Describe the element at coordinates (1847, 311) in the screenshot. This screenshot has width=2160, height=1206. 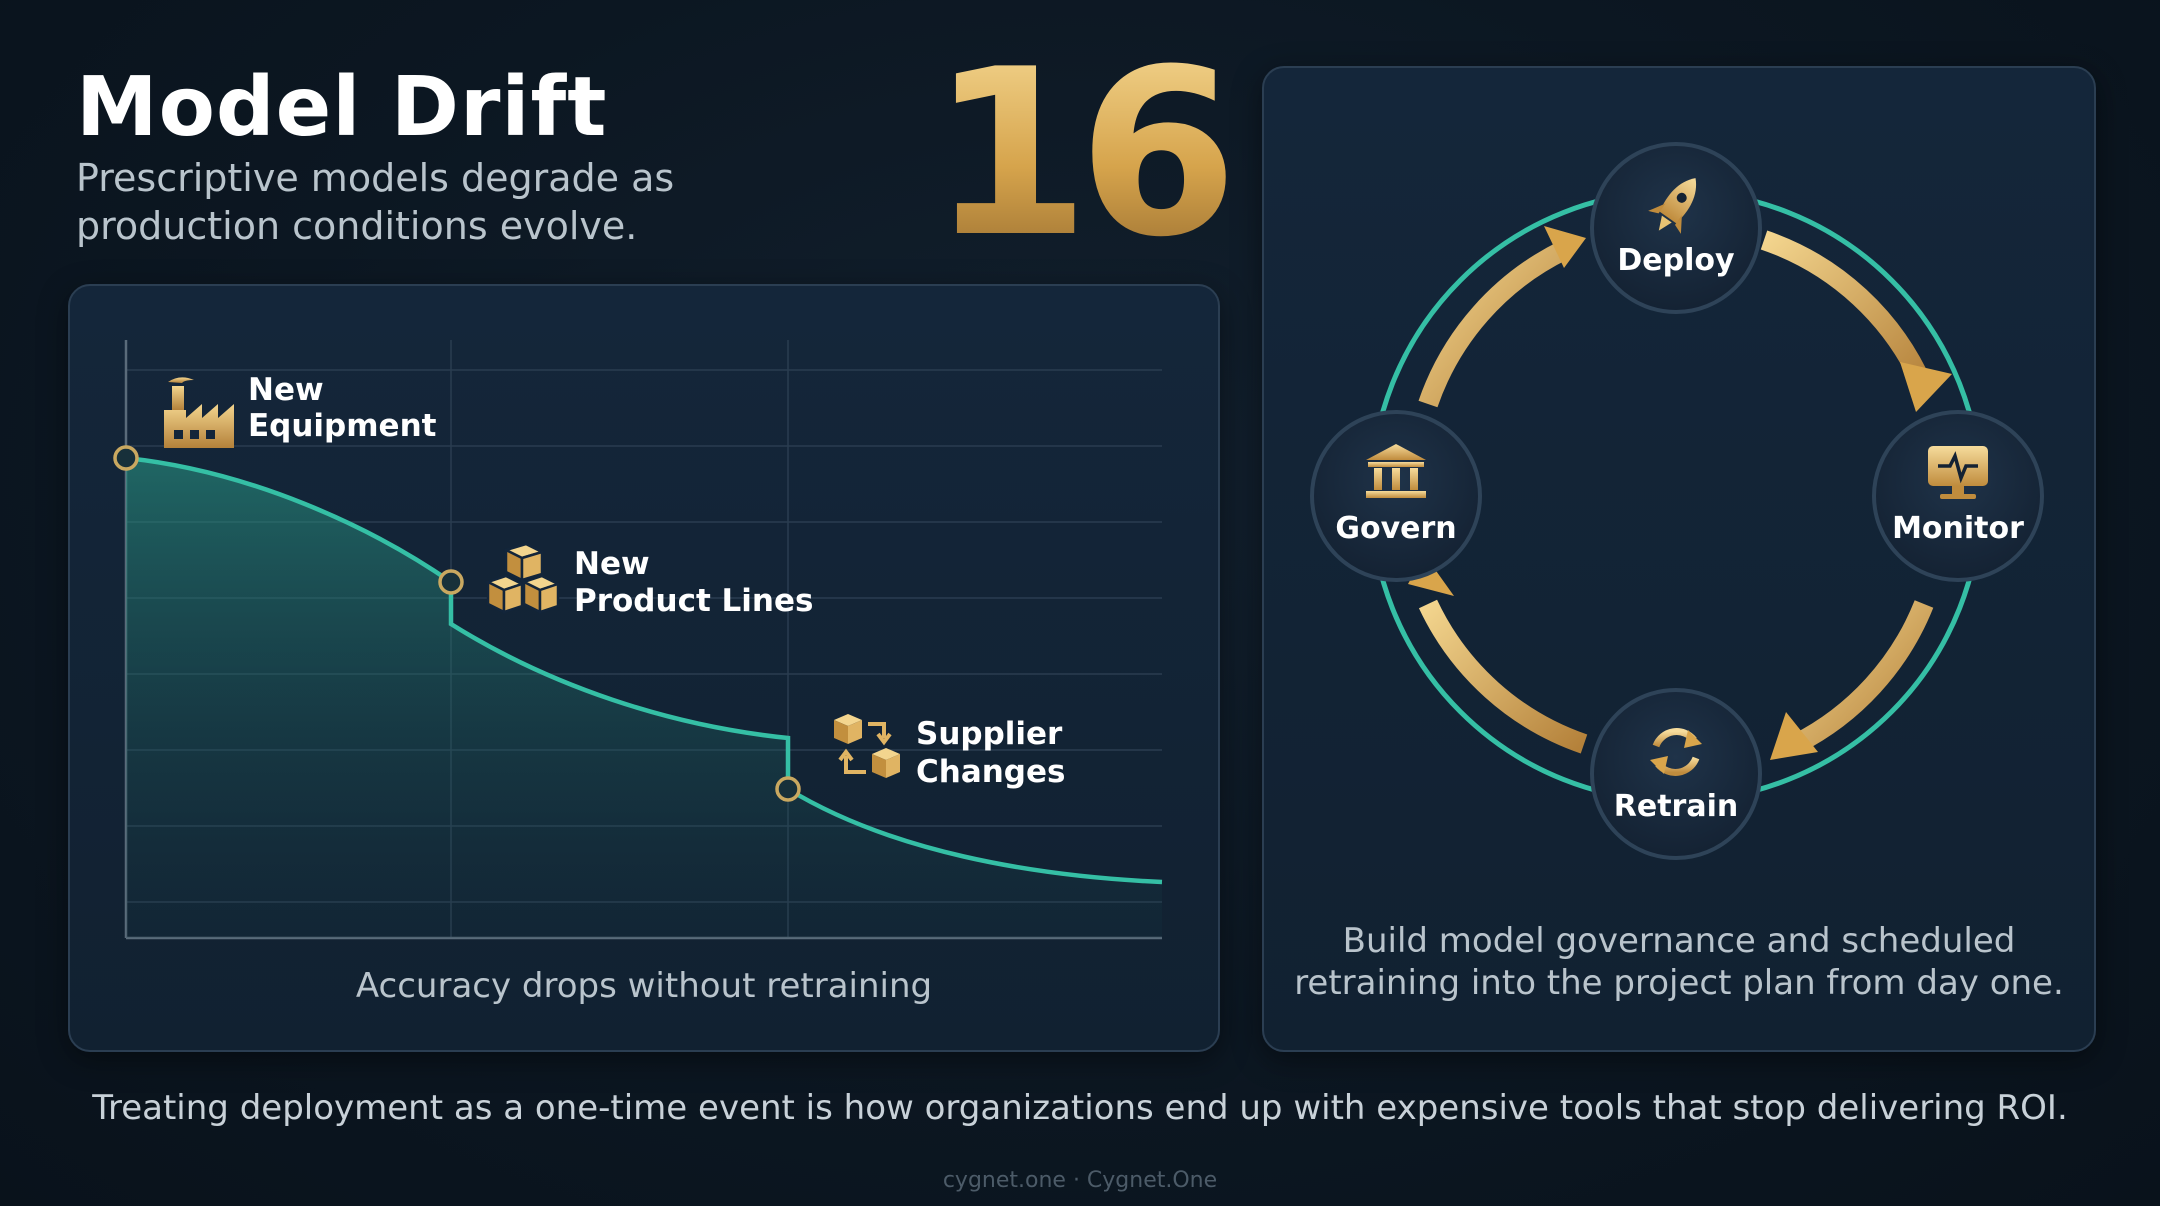
I see `arrow-deploy-to-monitor` at that location.